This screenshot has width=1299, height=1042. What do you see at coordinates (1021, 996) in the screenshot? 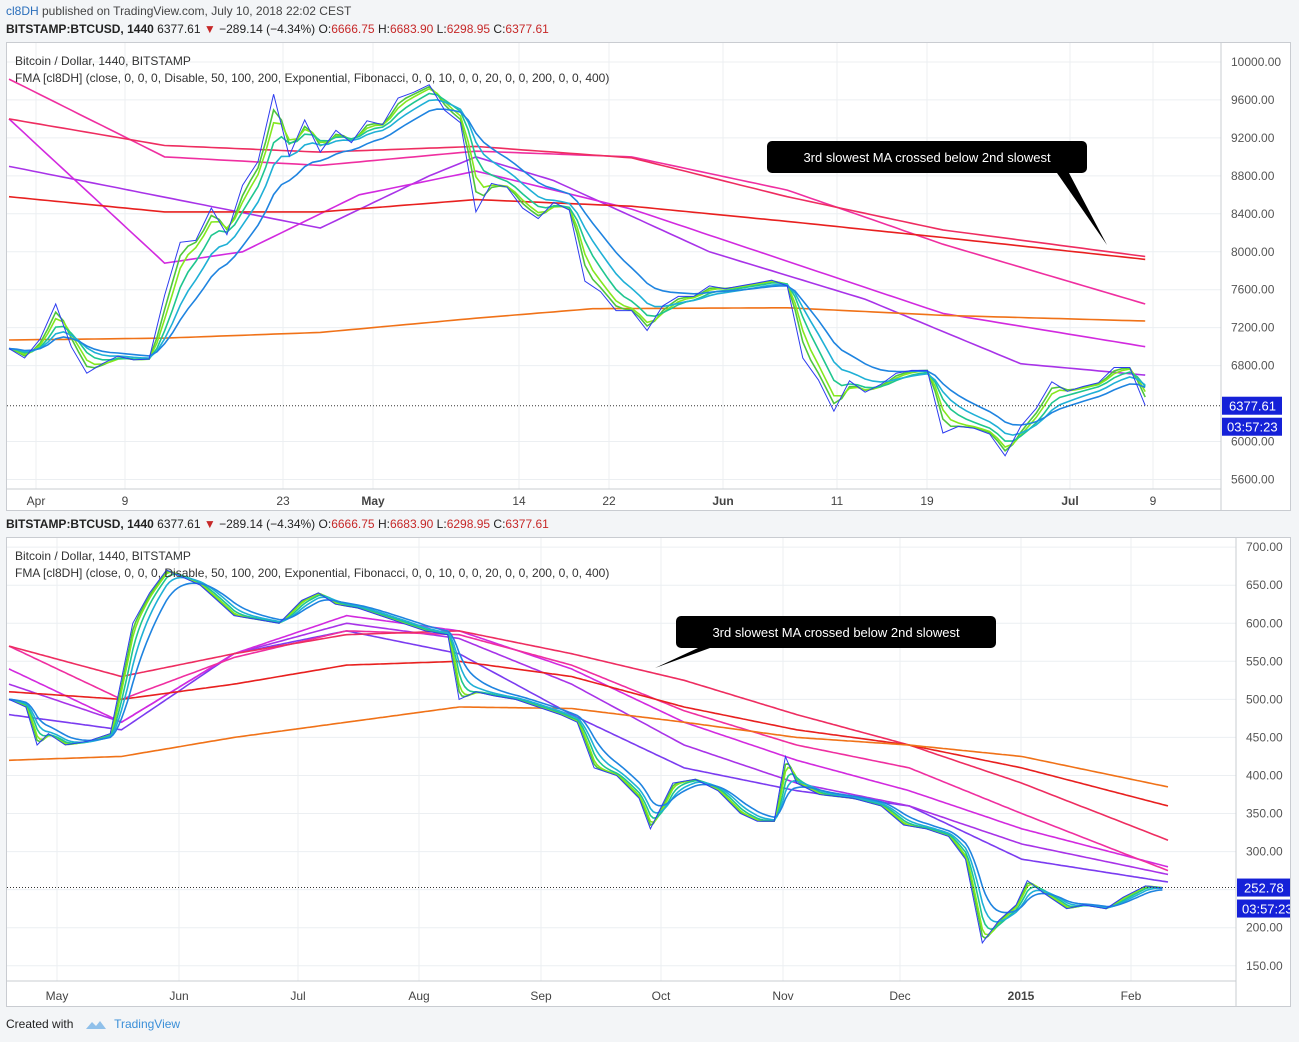
I see `x-tick-label: 2015` at bounding box center [1021, 996].